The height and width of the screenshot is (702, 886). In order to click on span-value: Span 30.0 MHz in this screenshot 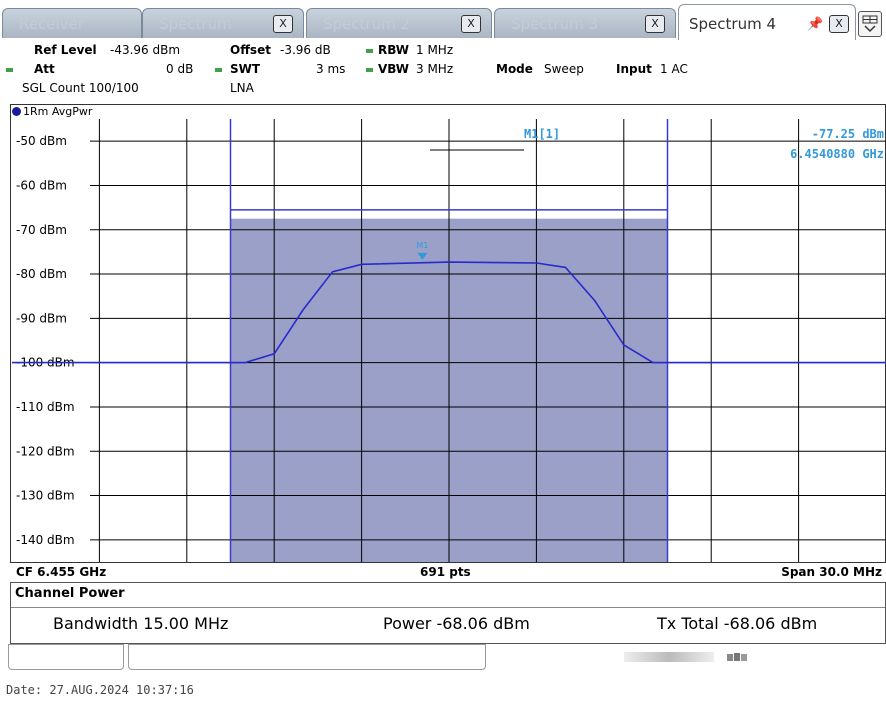, I will do `click(831, 572)`.